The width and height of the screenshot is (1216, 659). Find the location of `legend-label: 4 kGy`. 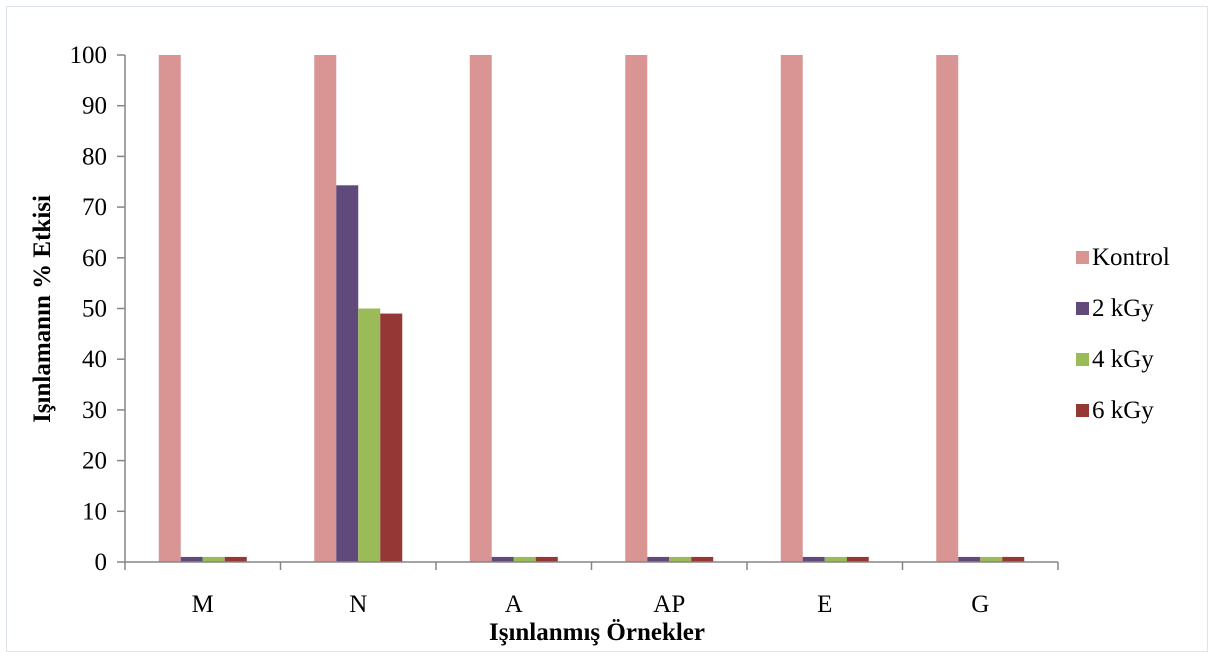

legend-label: 4 kGy is located at coordinates (1123, 359).